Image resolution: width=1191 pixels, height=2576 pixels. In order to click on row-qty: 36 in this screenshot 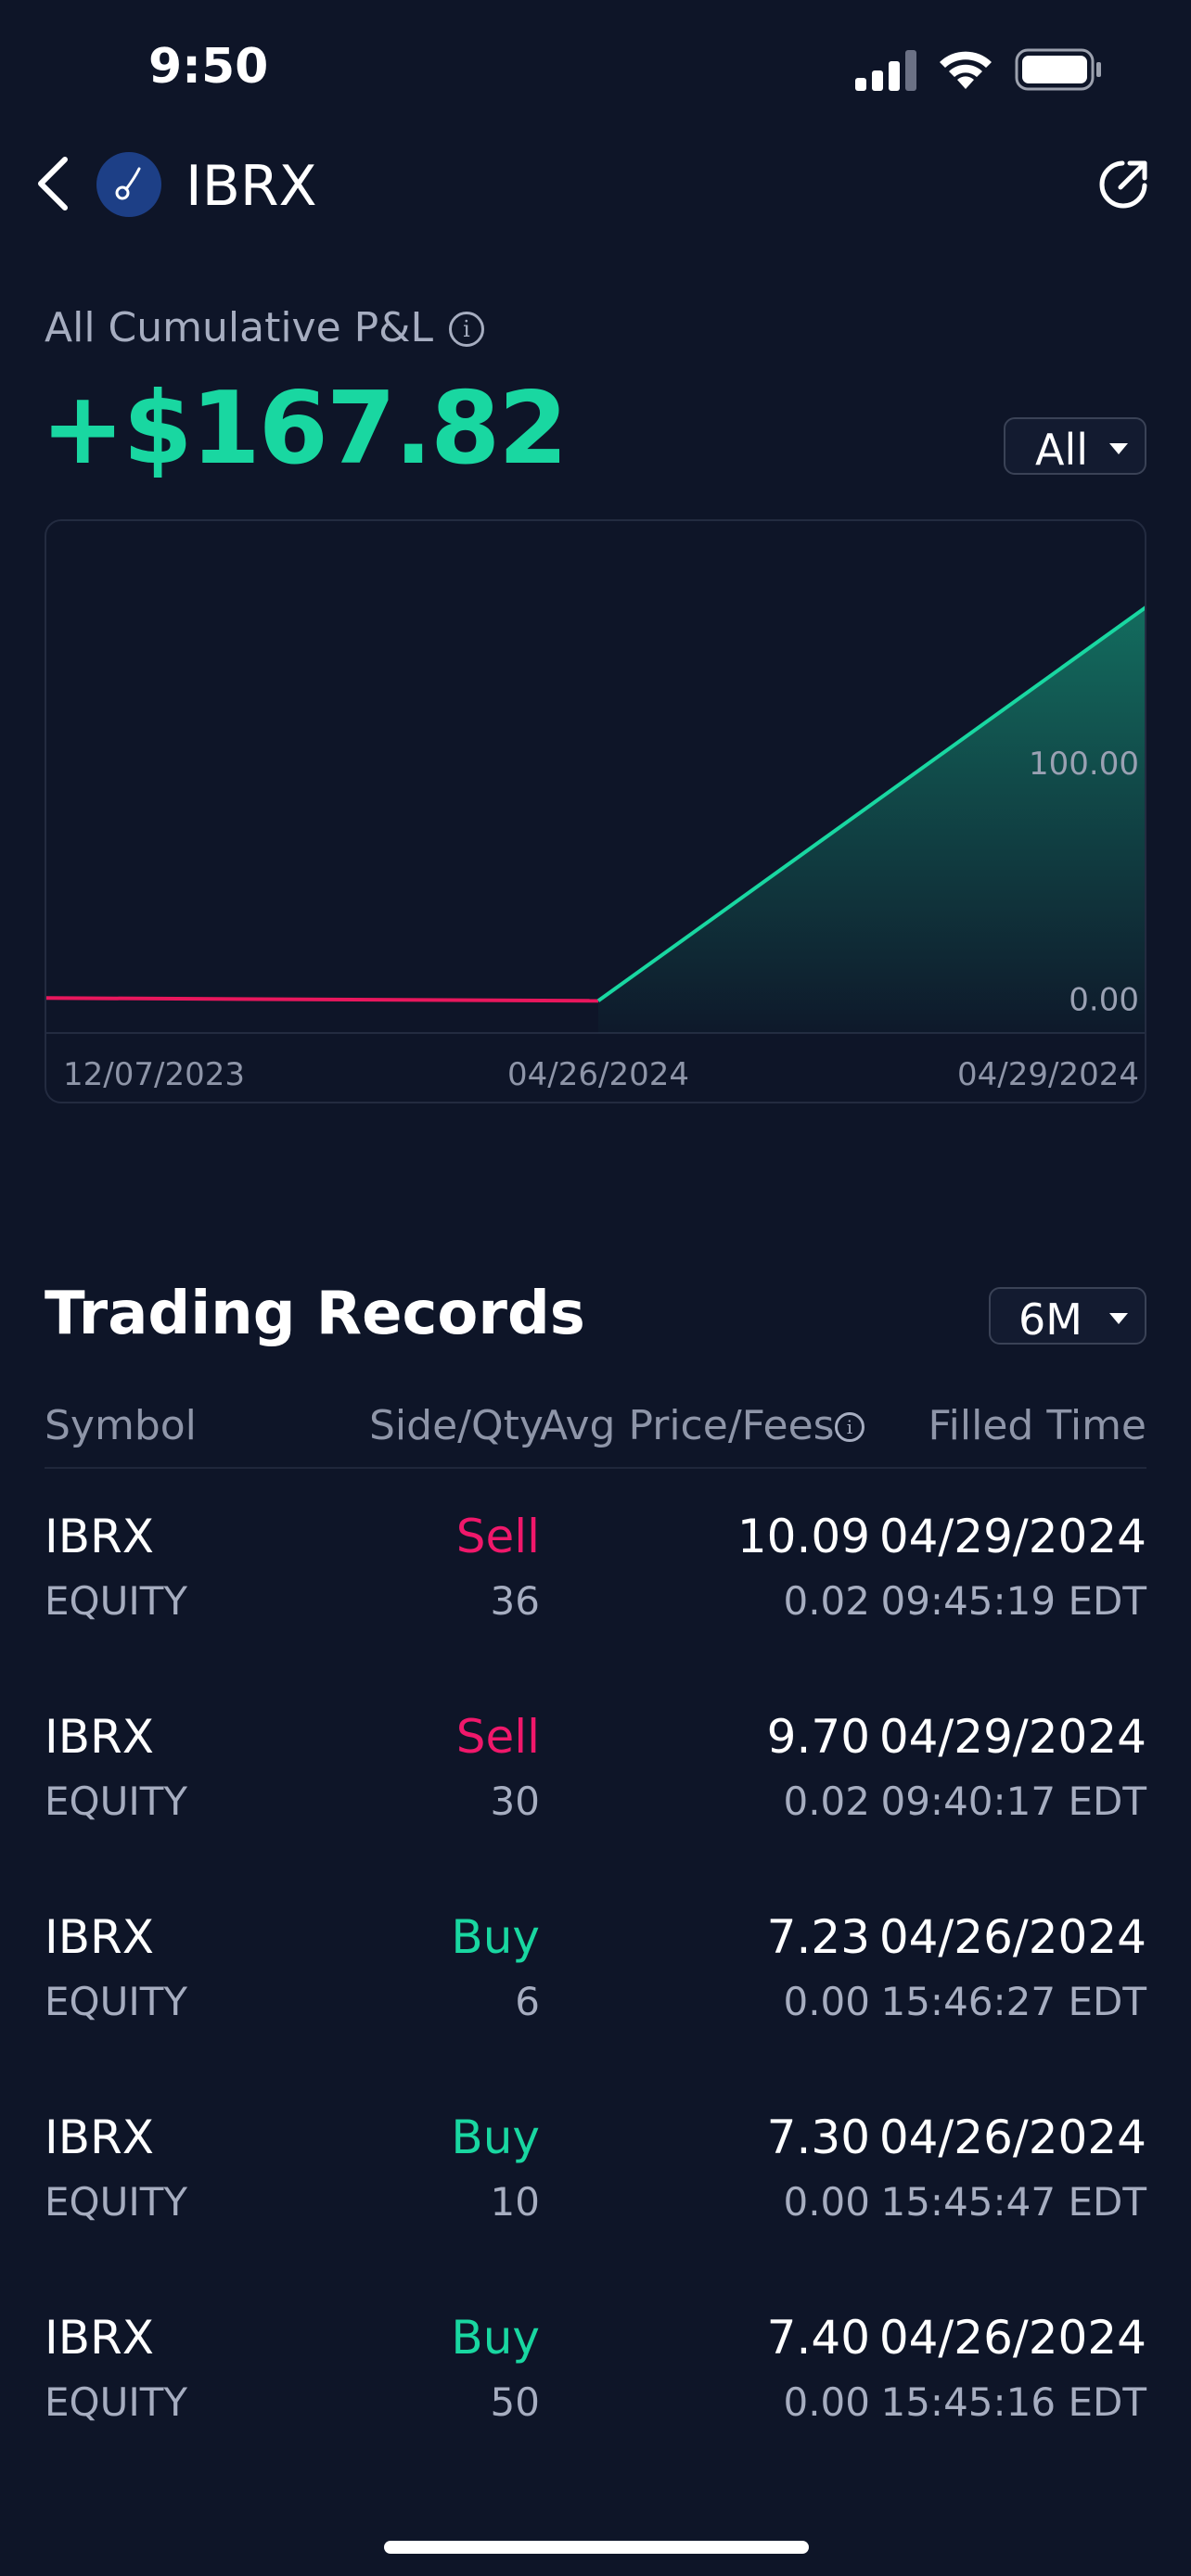, I will do `click(515, 1601)`.